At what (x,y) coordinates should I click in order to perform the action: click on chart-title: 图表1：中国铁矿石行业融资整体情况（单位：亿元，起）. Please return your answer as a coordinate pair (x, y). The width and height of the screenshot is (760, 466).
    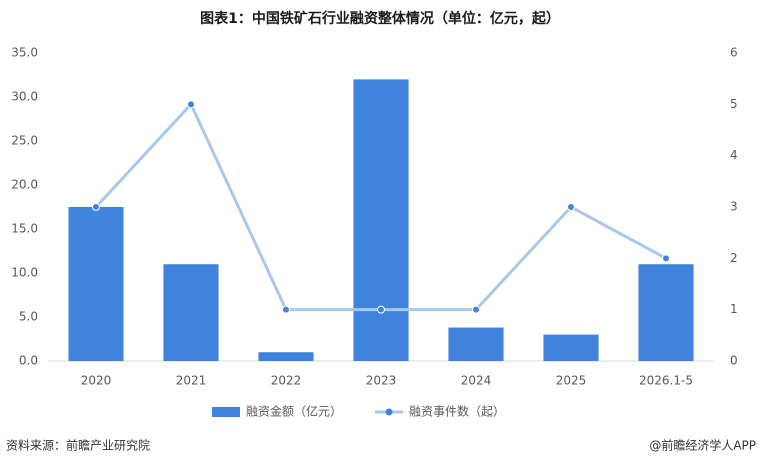
    Looking at the image, I should click on (380, 18).